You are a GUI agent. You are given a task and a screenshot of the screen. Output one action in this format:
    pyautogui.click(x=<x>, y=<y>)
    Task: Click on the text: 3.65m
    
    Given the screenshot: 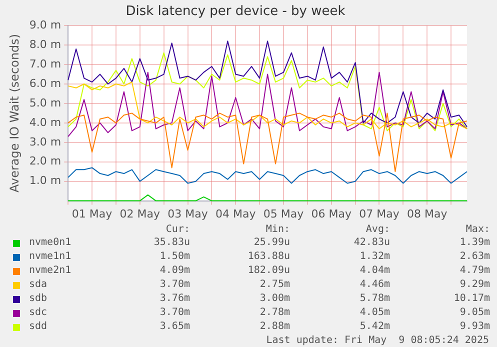 What is the action you would take?
    pyautogui.click(x=174, y=327)
    